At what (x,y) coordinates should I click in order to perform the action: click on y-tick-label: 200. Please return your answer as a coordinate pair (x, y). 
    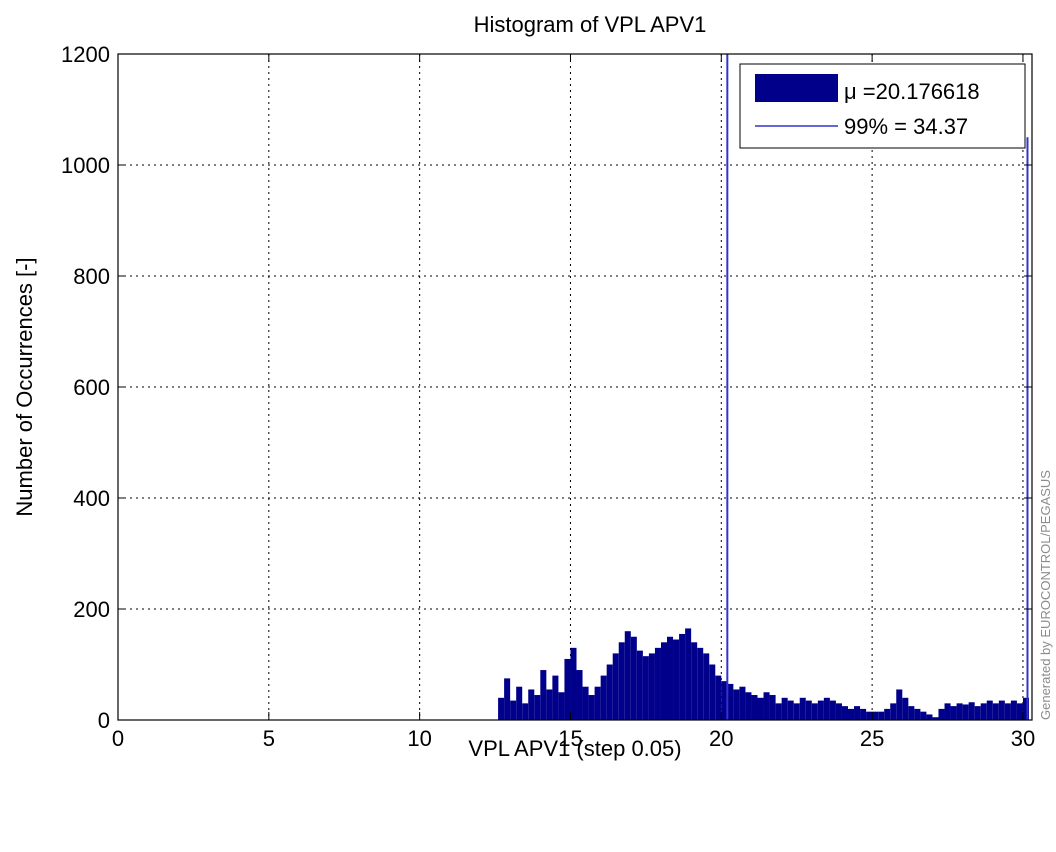
    Looking at the image, I should click on (91, 609).